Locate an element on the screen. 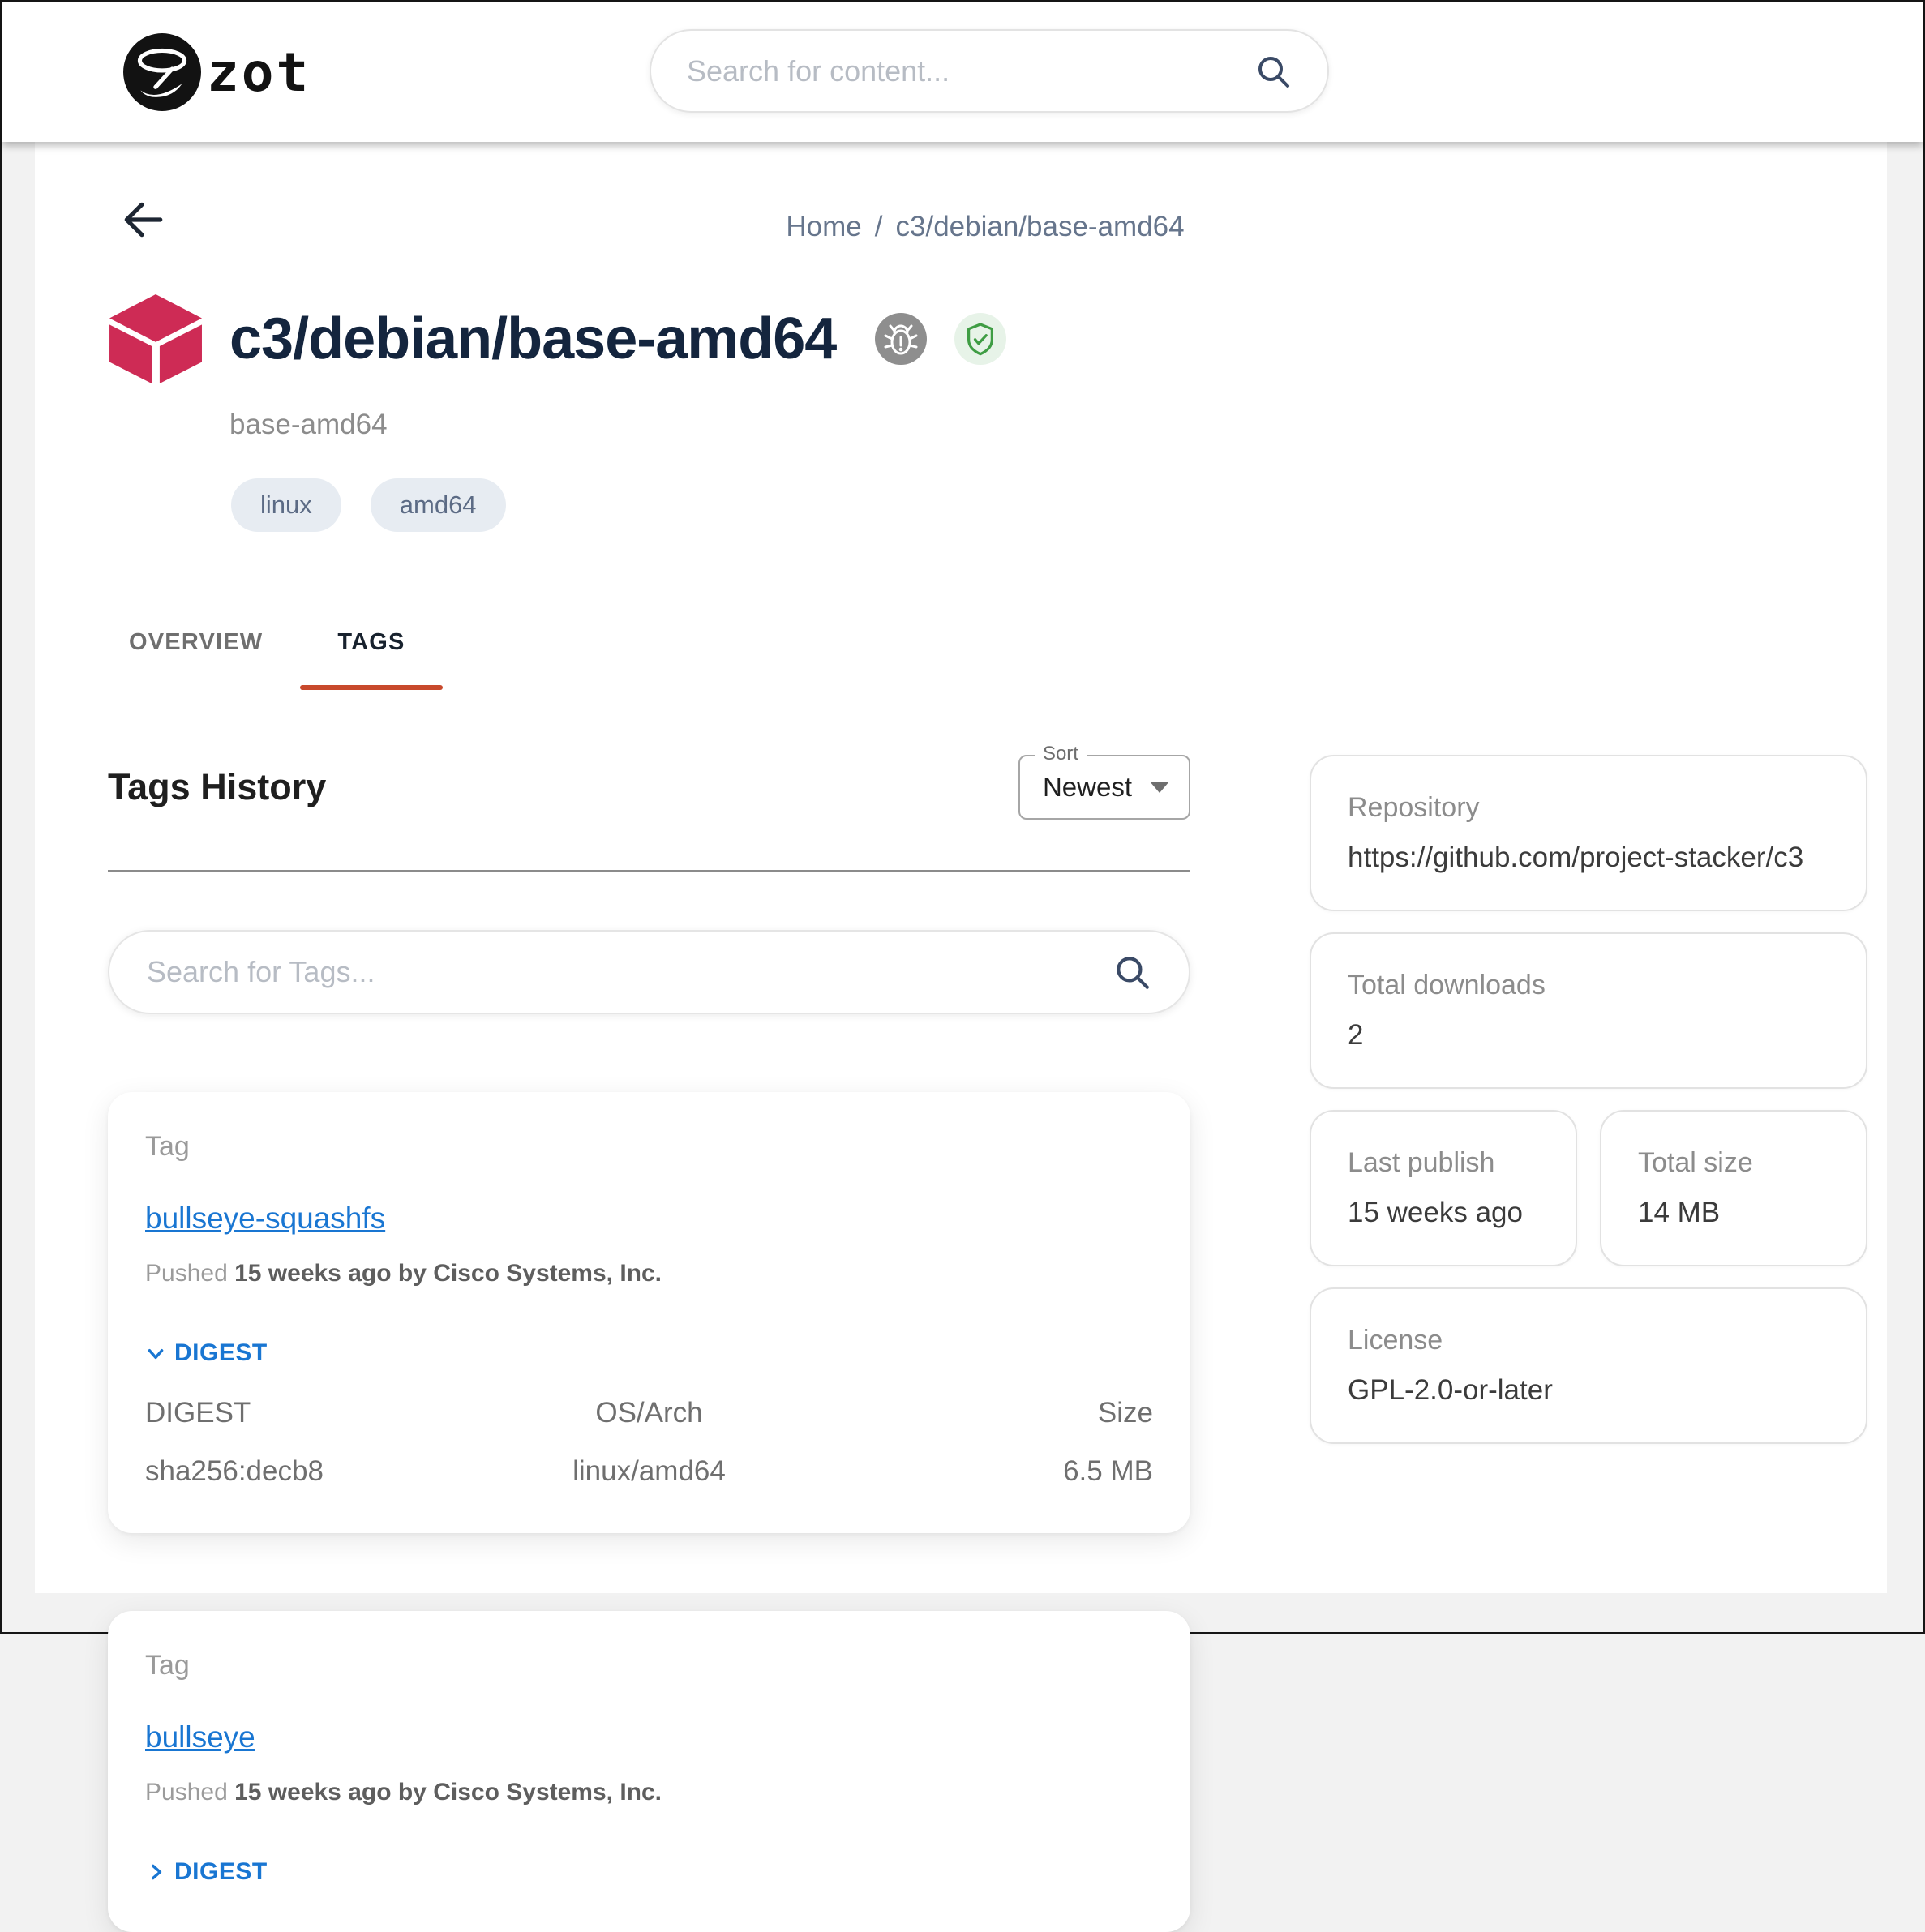 The image size is (1925, 1932). zot-logo: zot is located at coordinates (216, 72).